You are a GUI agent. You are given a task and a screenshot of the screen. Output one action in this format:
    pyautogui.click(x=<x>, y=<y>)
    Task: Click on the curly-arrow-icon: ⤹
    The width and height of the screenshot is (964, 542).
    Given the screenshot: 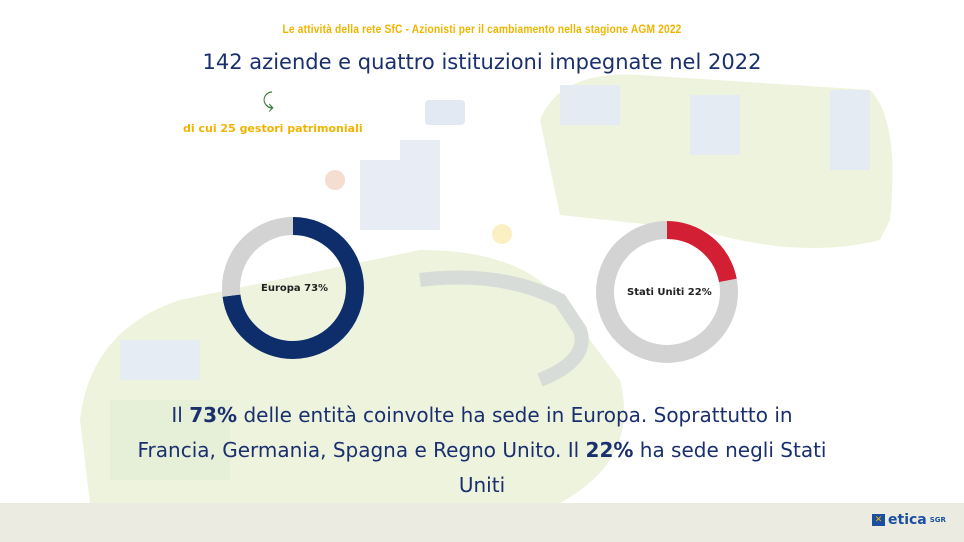 What is the action you would take?
    pyautogui.click(x=268, y=100)
    